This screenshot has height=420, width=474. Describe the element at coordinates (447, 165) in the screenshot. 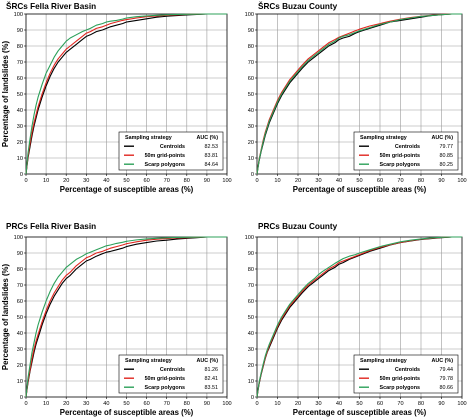

I see `legend-auc-value: 80.25` at that location.